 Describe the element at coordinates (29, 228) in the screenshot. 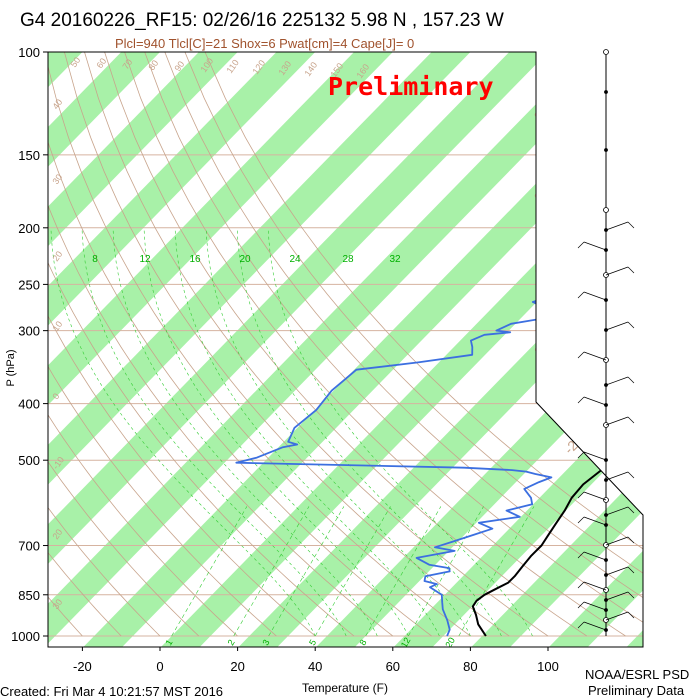

I see `y-tick-label: 200` at that location.